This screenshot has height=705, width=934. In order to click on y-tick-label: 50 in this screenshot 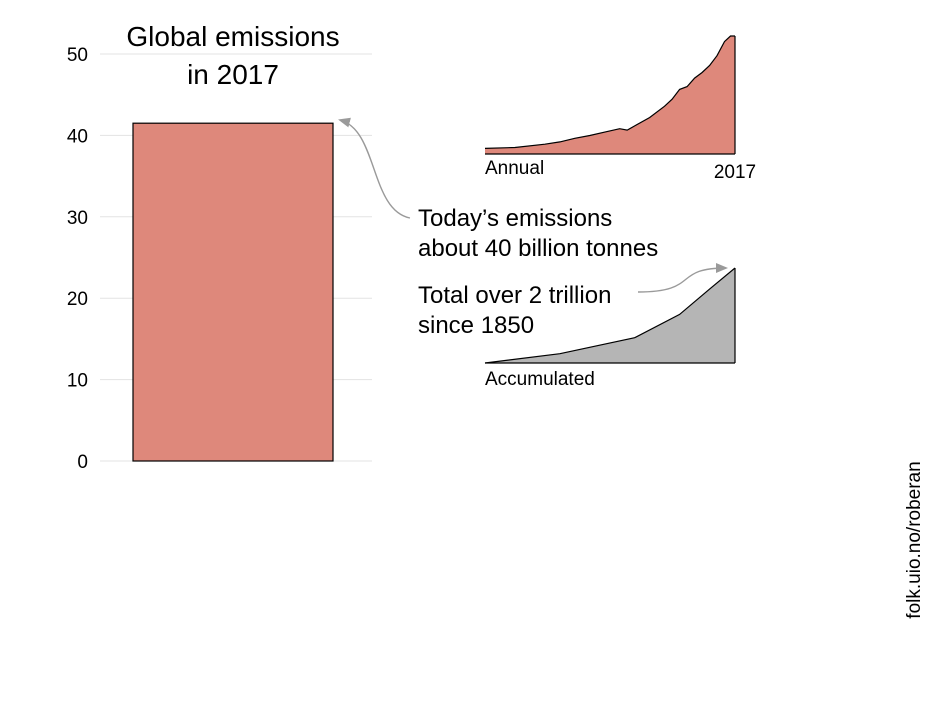, I will do `click(77, 55)`.